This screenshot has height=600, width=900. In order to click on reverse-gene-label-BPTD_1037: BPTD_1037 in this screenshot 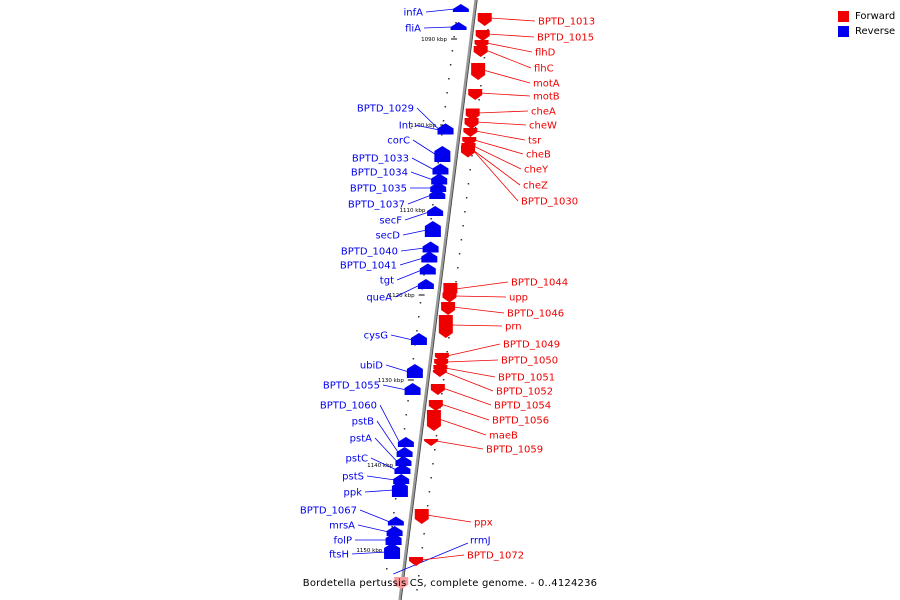, I will do `click(376, 205)`.